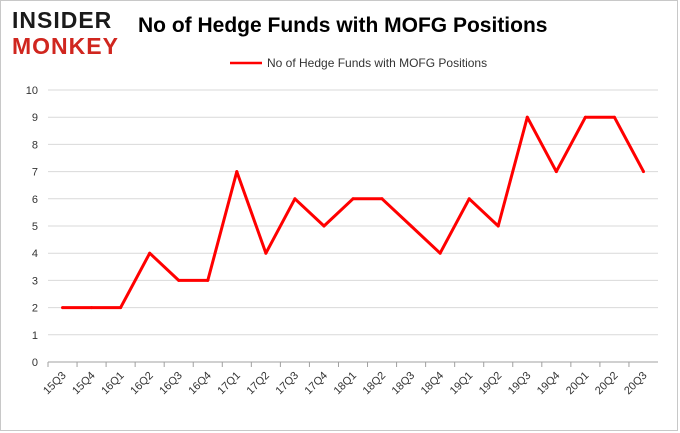 The image size is (680, 433). What do you see at coordinates (462, 384) in the screenshot?
I see `x-tick-label: 19Q1` at bounding box center [462, 384].